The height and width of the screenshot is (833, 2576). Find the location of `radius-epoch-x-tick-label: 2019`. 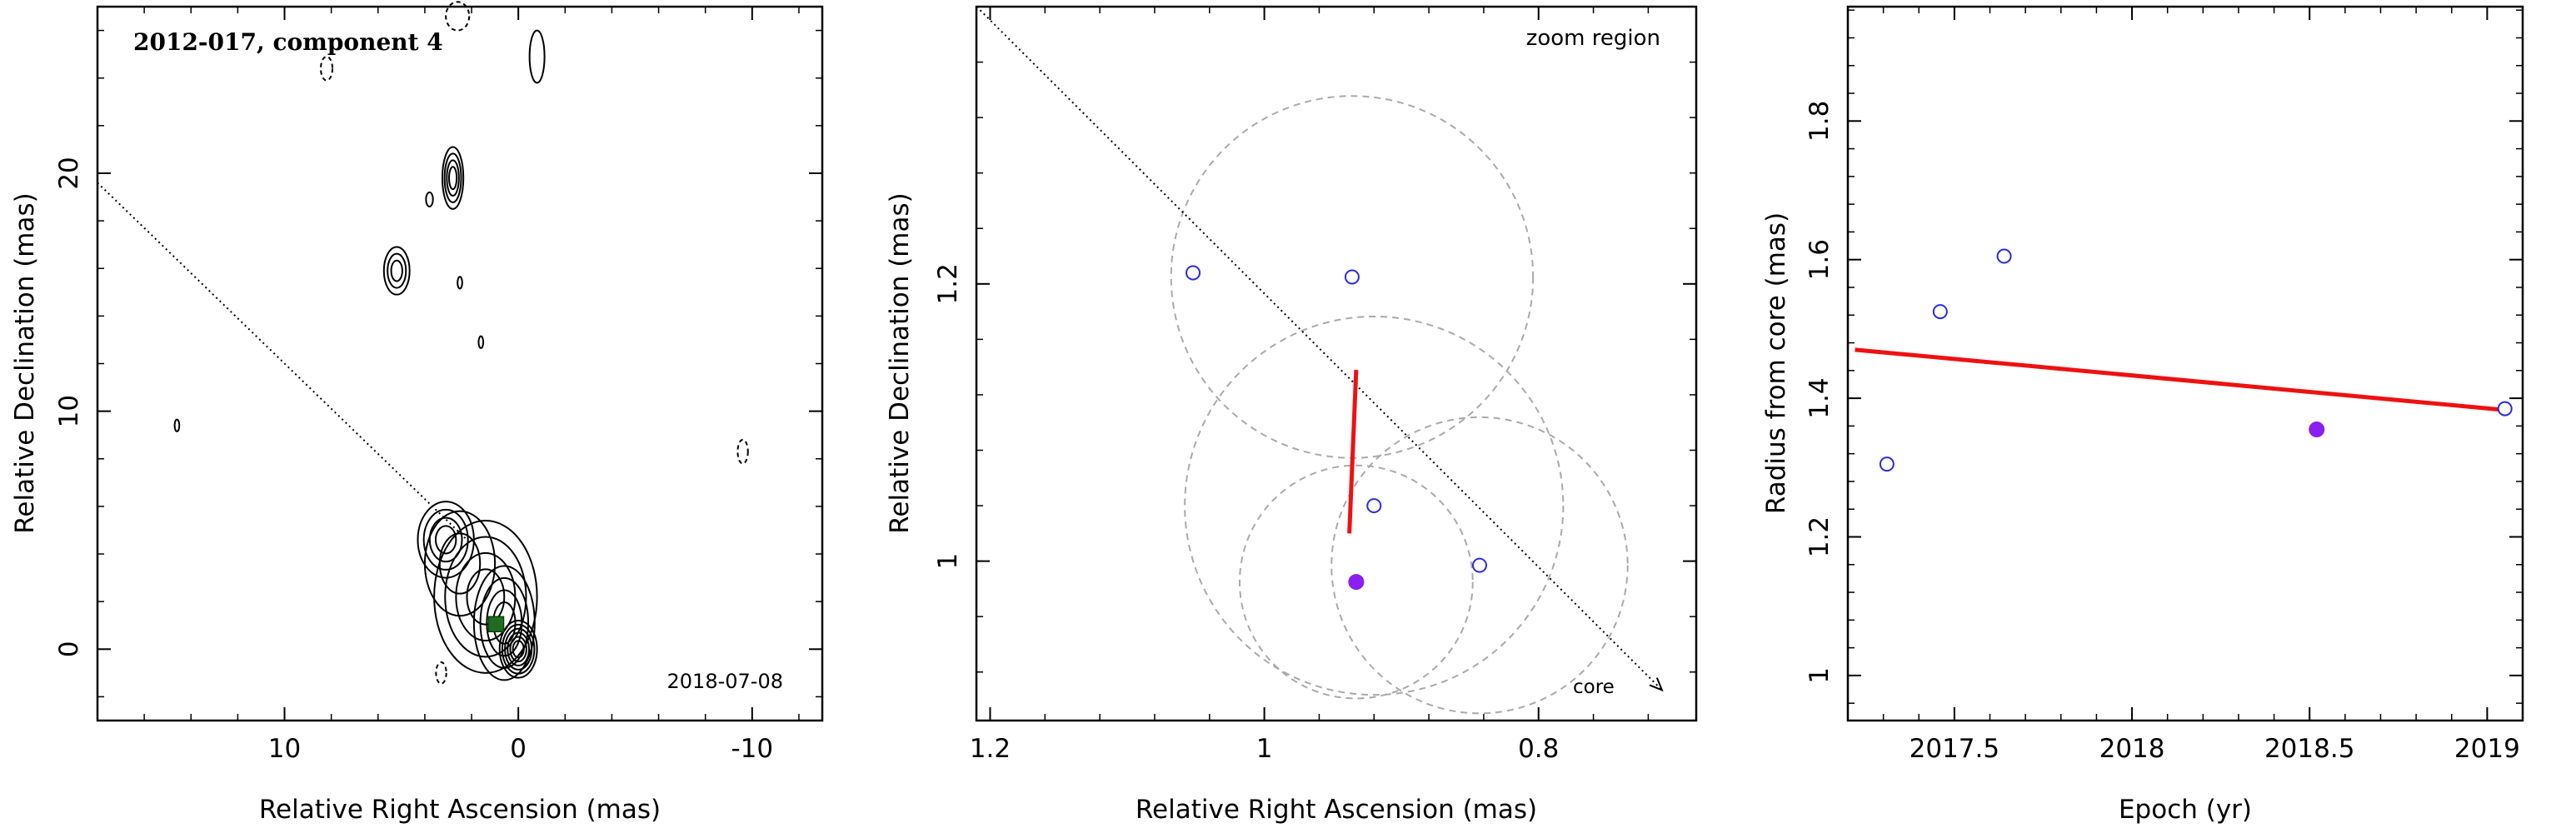

radius-epoch-x-tick-label: 2019 is located at coordinates (2487, 749).